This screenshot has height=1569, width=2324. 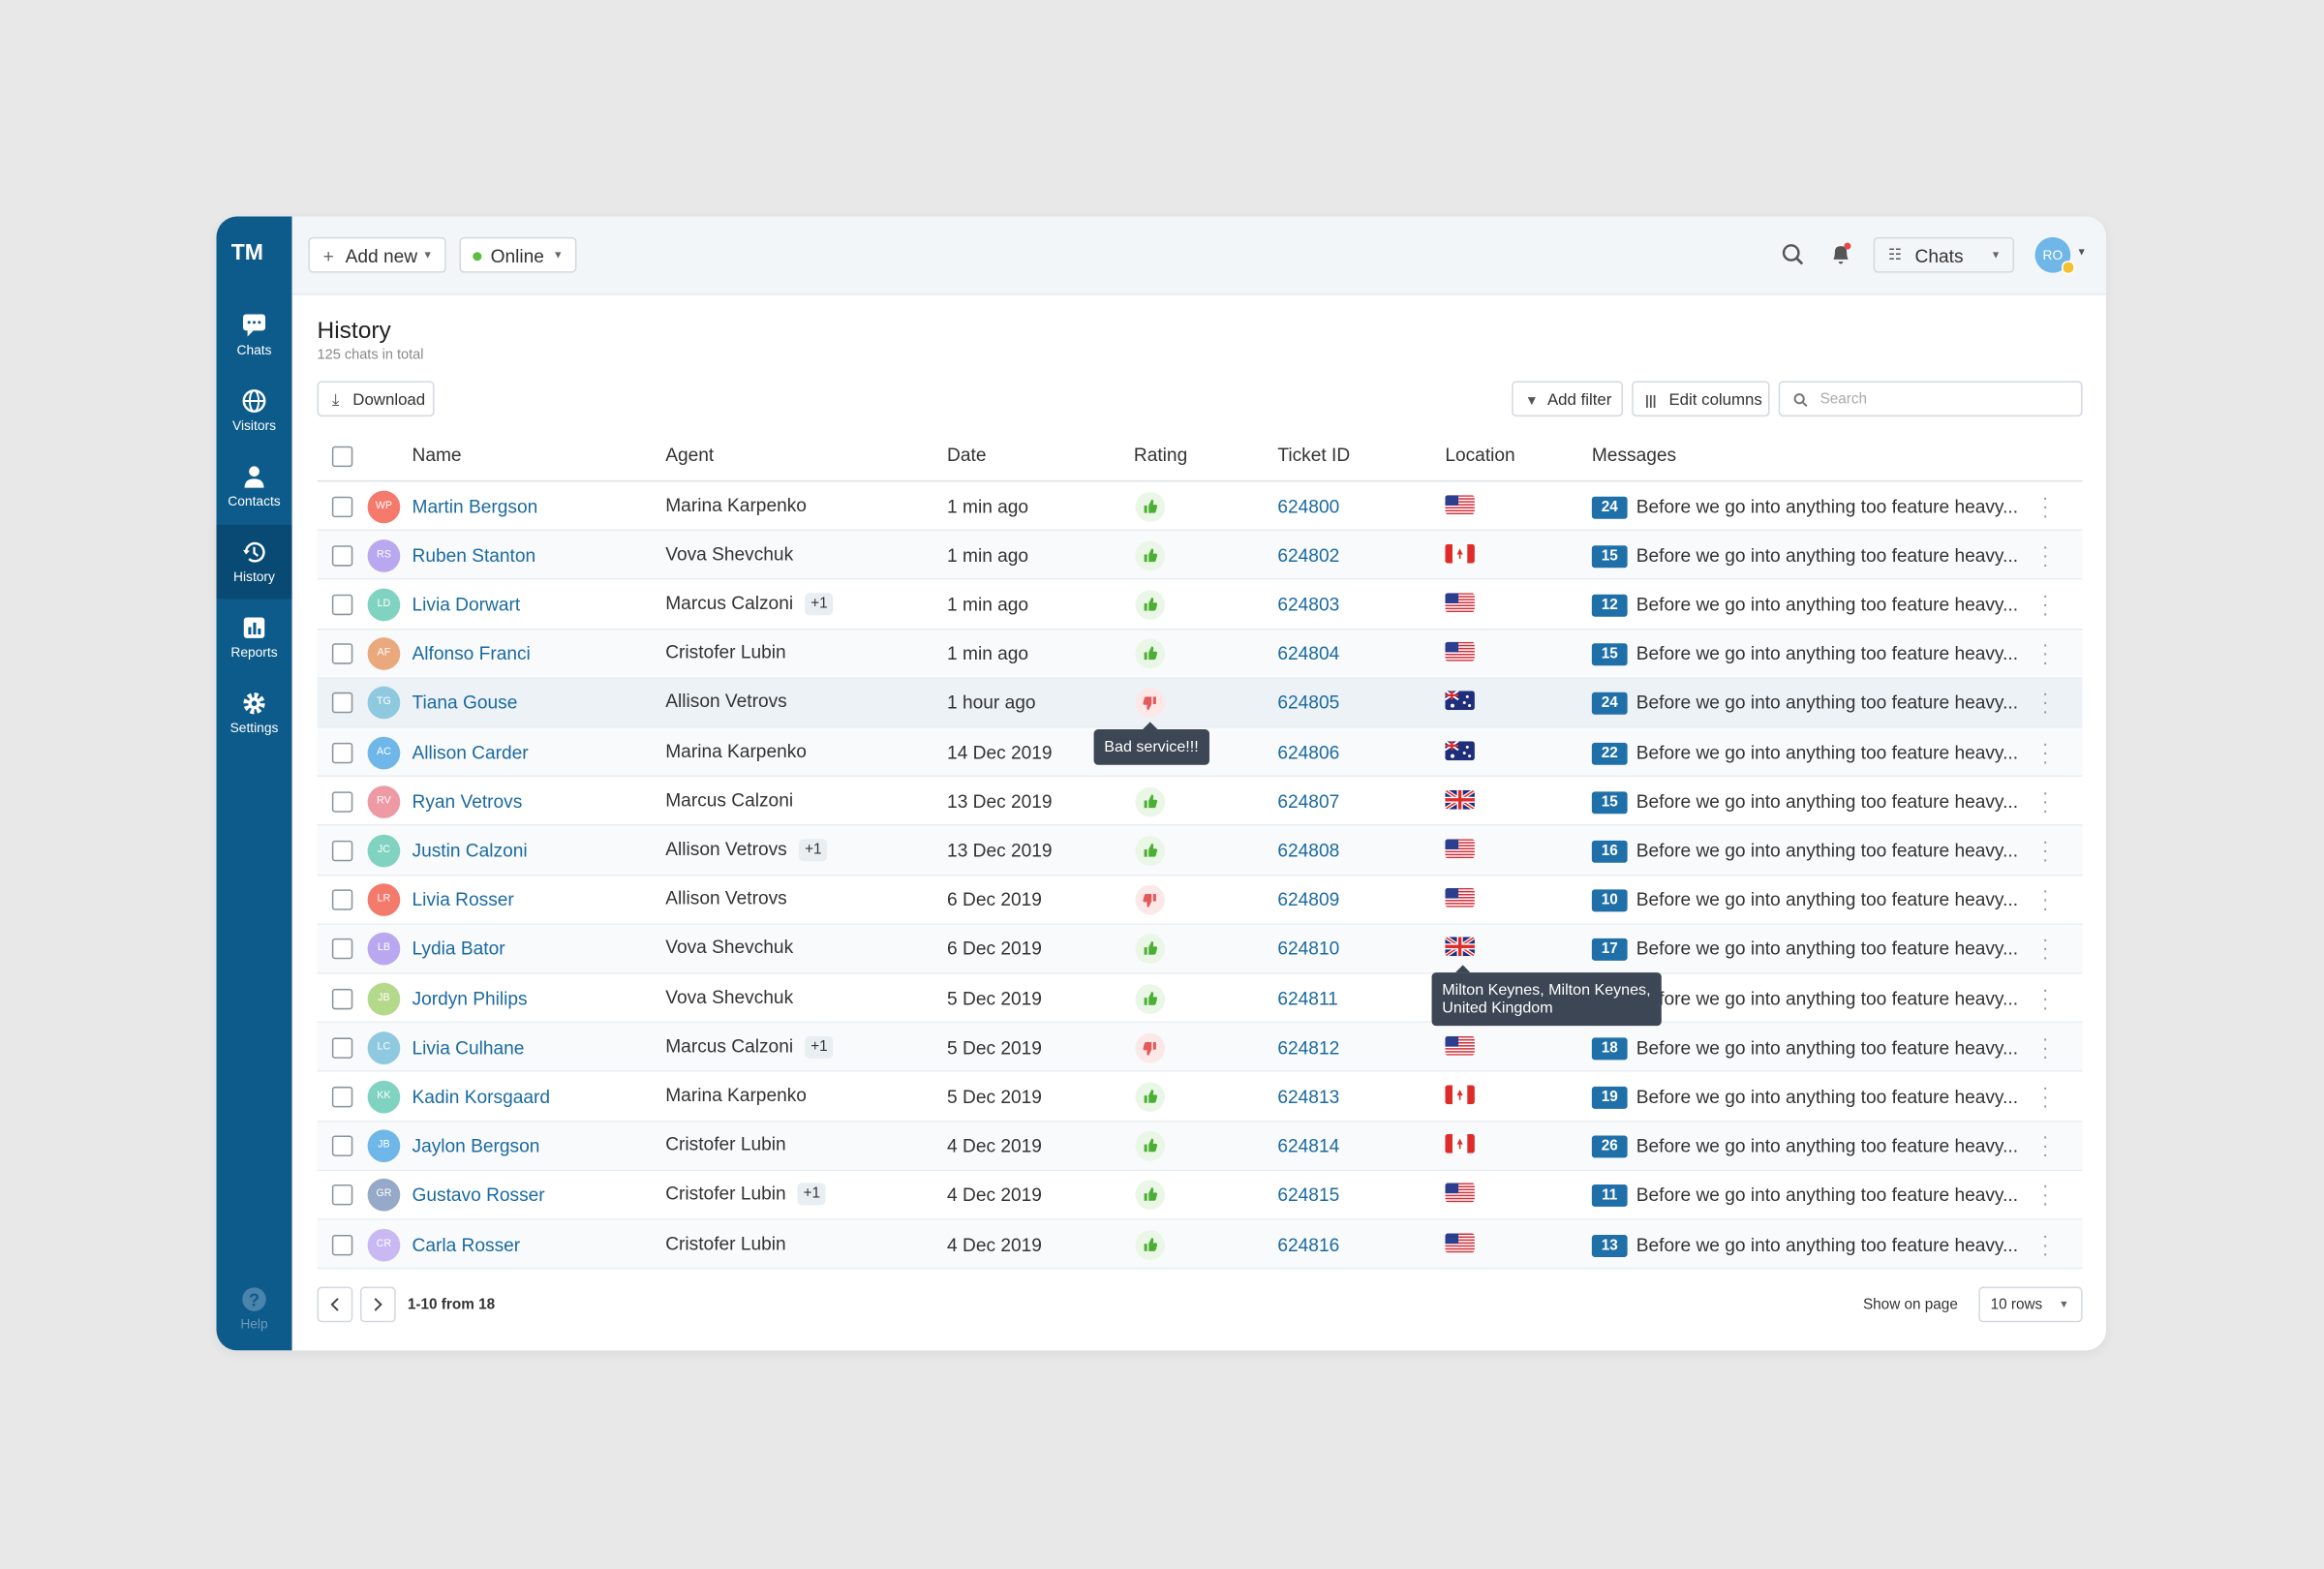 I want to click on ticket-id: 624803, so click(x=1308, y=605).